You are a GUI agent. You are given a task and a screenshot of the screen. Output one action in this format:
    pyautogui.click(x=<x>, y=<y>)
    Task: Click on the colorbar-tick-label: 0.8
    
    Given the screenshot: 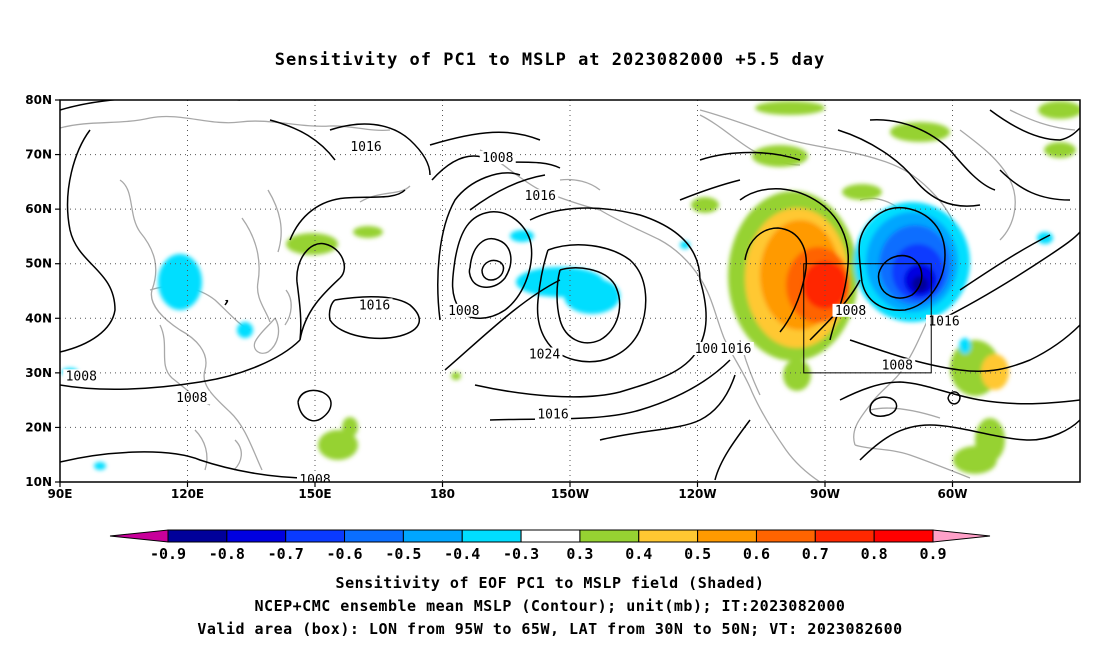 What is the action you would take?
    pyautogui.click(x=874, y=554)
    